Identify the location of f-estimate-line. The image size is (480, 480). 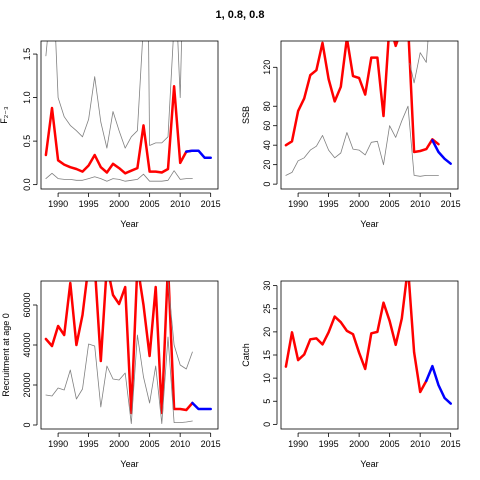
(119, 130).